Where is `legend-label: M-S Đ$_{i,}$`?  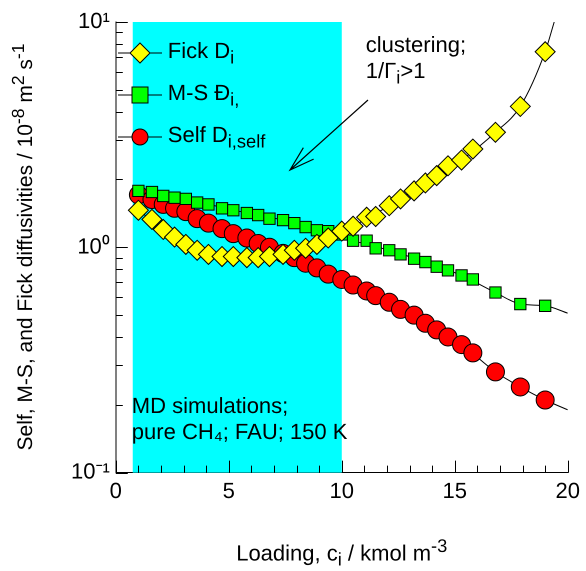 legend-label: M-S Đ$_{i,}$ is located at coordinates (204, 95).